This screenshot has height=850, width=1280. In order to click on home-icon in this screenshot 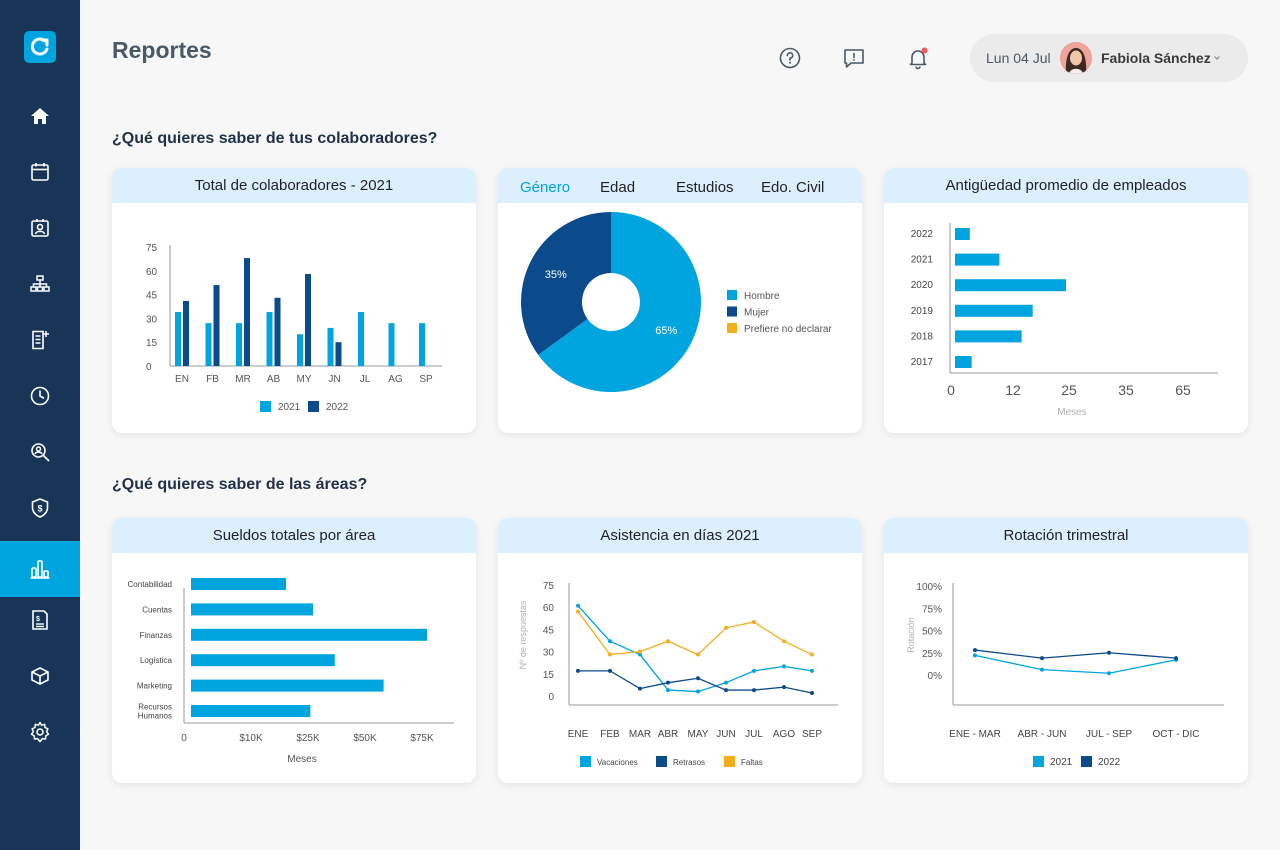, I will do `click(40, 116)`.